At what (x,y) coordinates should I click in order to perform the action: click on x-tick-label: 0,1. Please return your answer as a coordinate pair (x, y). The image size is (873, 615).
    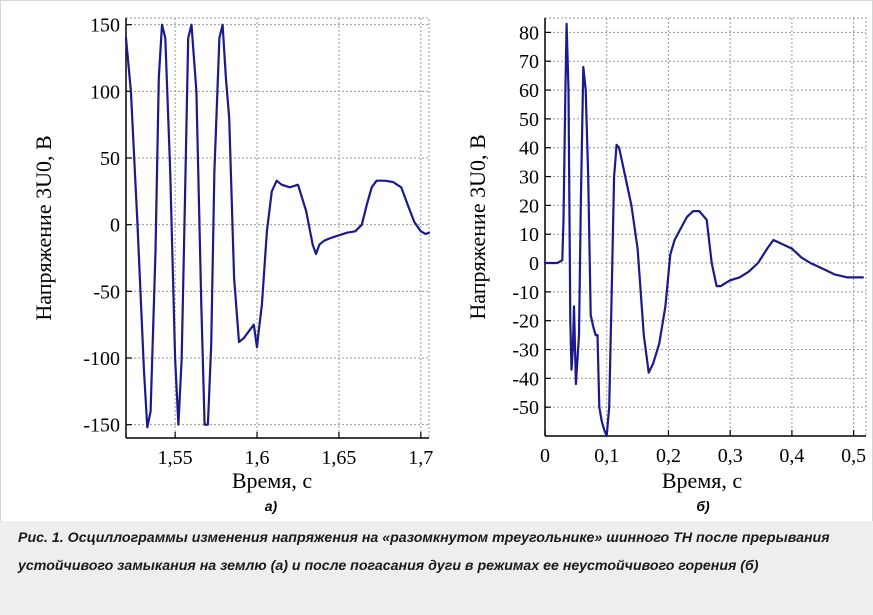
    Looking at the image, I should click on (606, 456).